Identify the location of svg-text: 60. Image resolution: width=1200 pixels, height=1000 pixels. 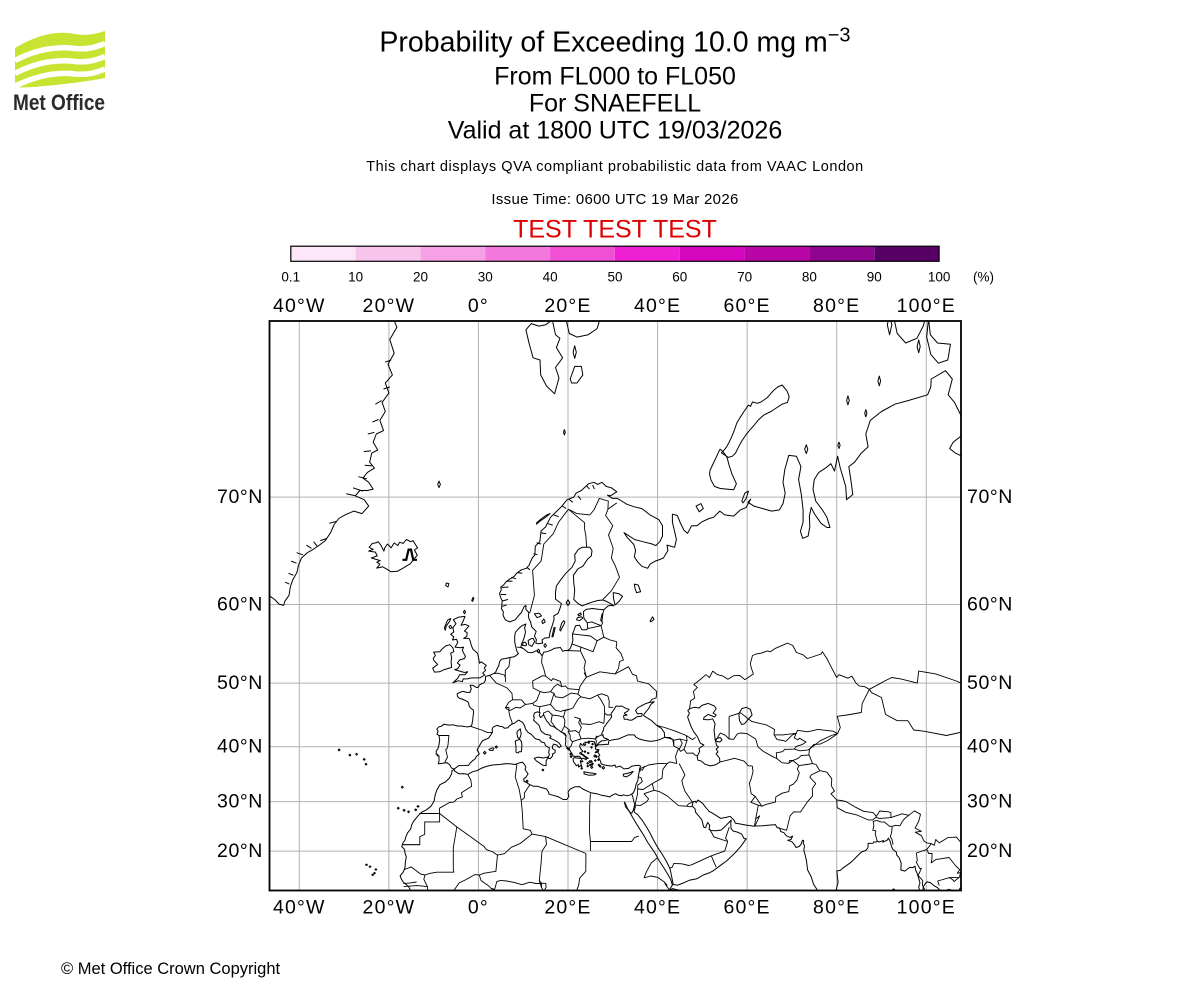
(679, 277).